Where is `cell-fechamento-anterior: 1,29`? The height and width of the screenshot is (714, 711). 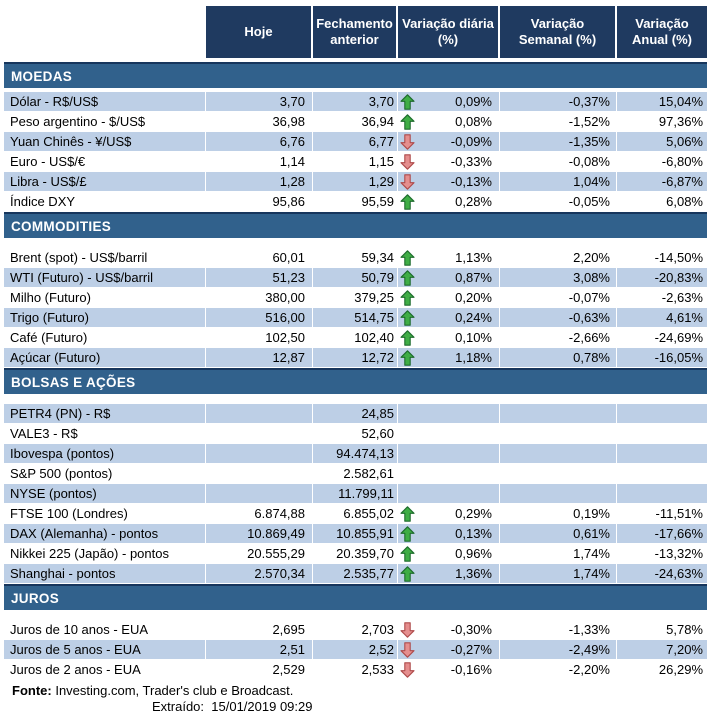 cell-fechamento-anterior: 1,29 is located at coordinates (355, 181).